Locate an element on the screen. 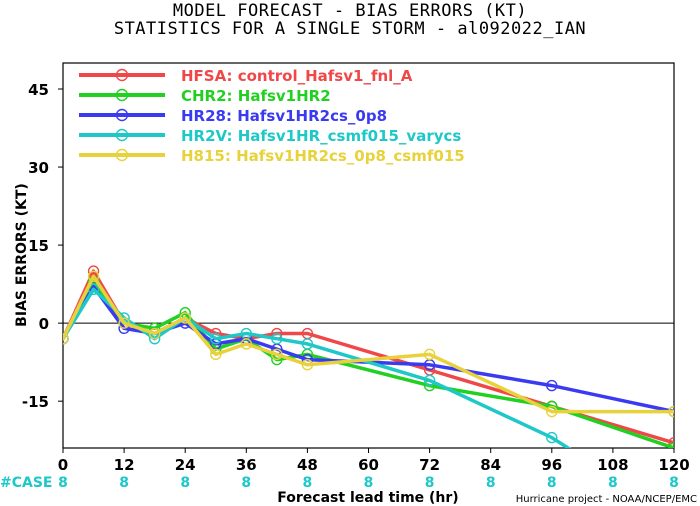 The image size is (700, 506). x-tick-label-6: 72 is located at coordinates (429, 465).